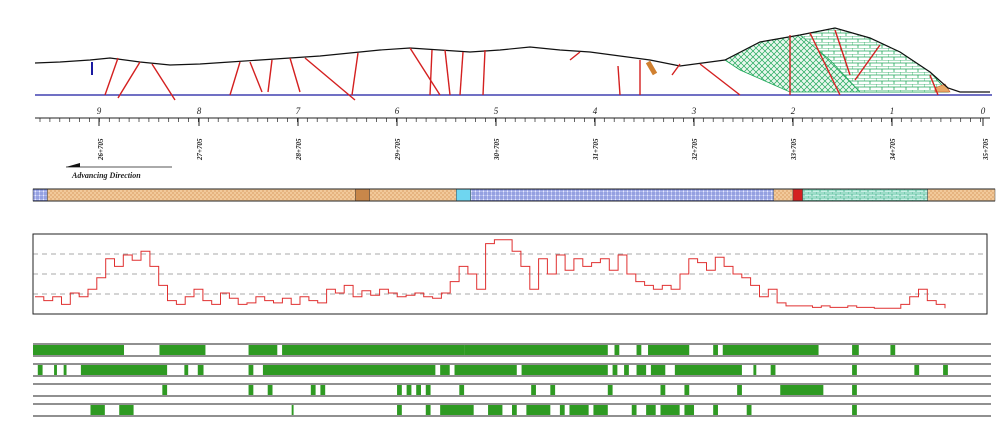  What do you see at coordinates (541, 111) in the screenshot?
I see `section-number-labels: 9 8 7 6 5 4 3 2 1 0` at bounding box center [541, 111].